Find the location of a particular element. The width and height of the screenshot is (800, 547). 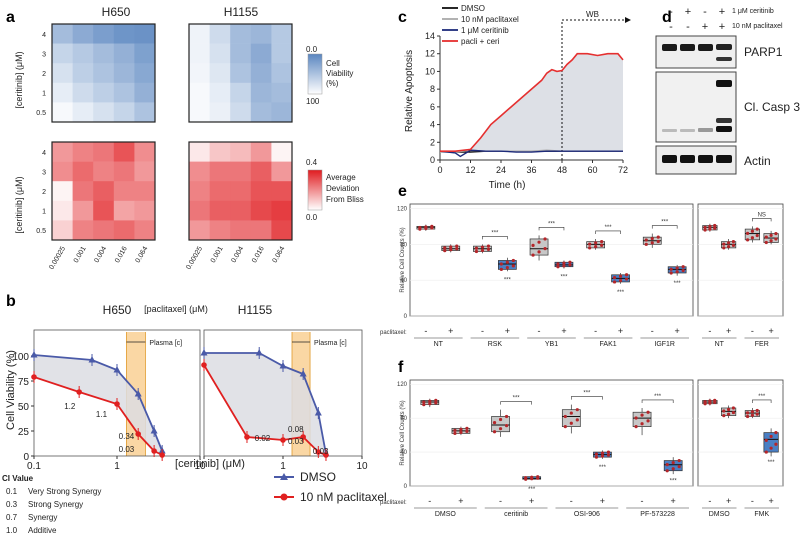

panel-label-b: b is located at coordinates (11, 301).